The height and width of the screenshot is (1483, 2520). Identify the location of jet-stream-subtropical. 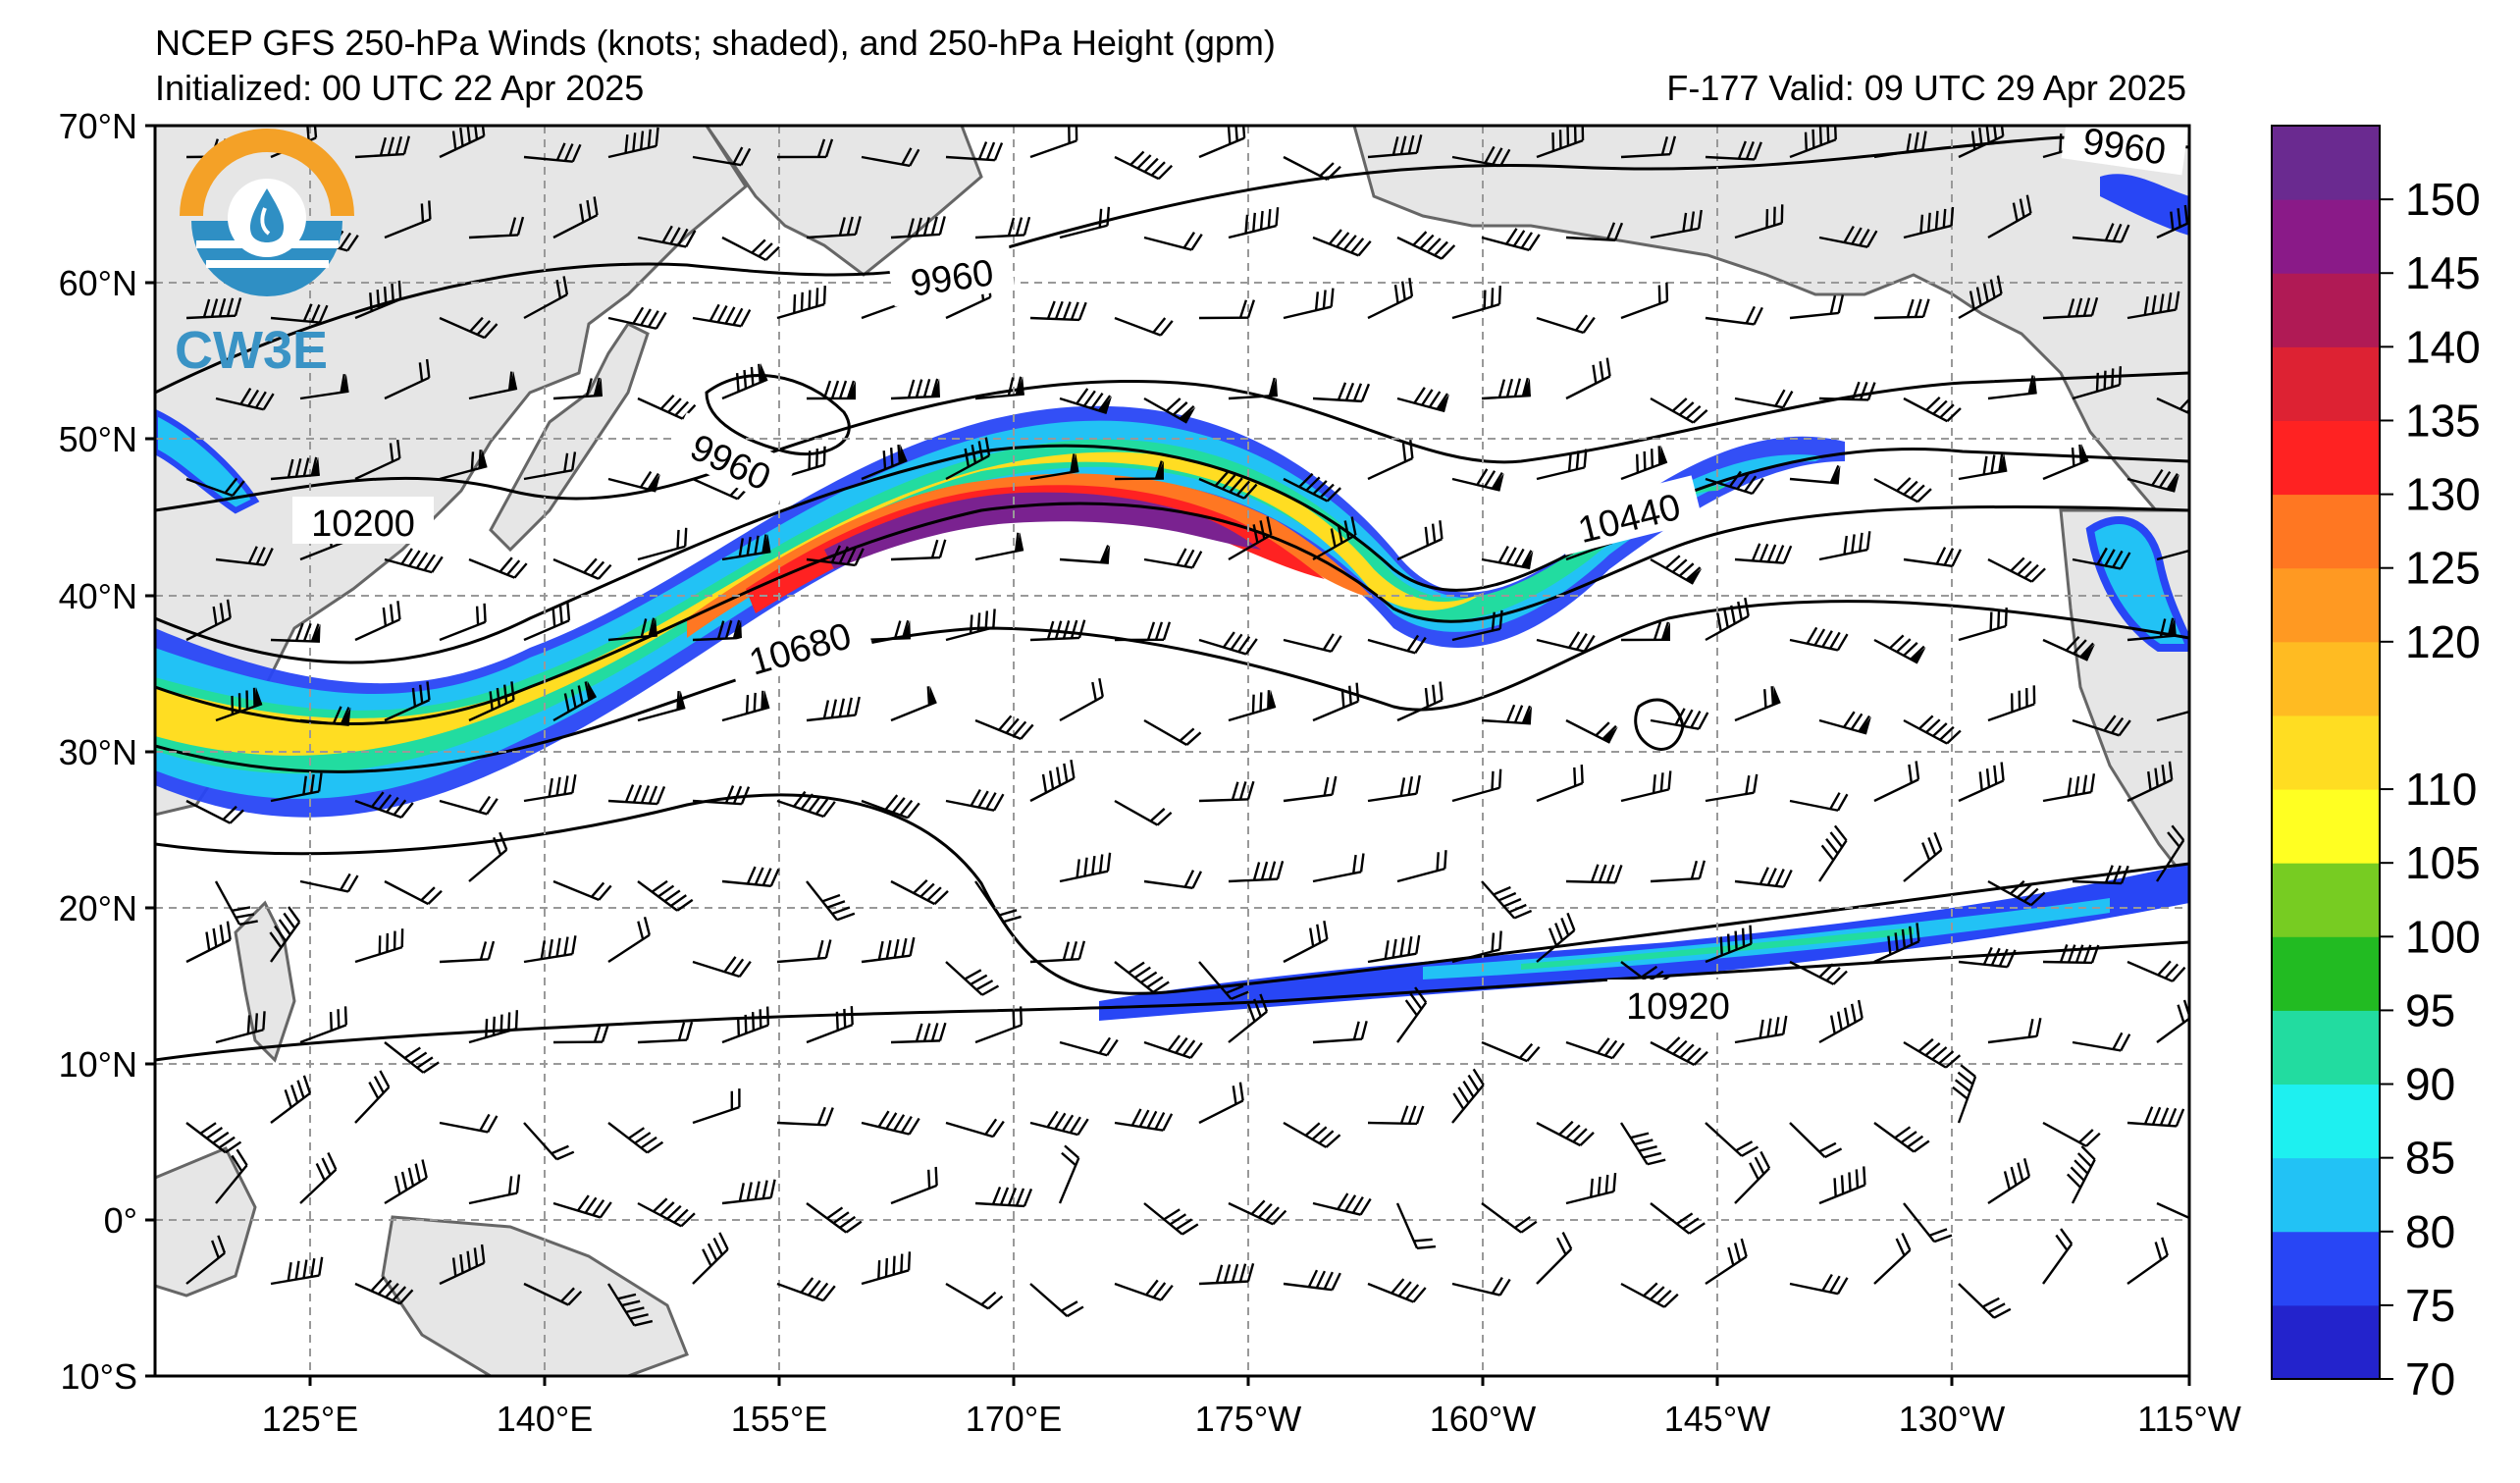
(1644, 943).